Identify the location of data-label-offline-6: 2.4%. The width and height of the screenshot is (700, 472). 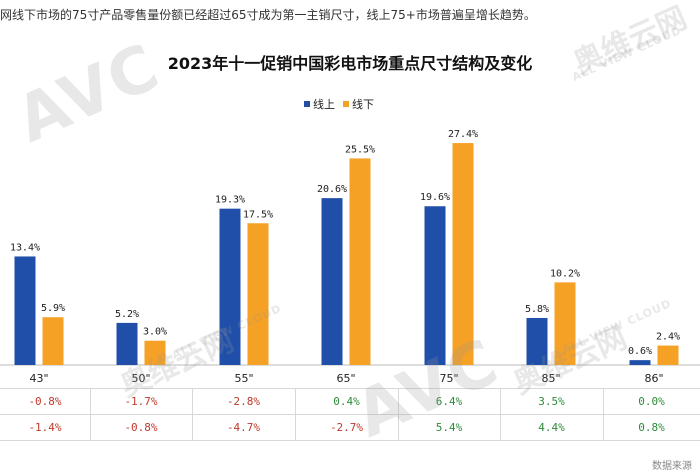
(668, 337).